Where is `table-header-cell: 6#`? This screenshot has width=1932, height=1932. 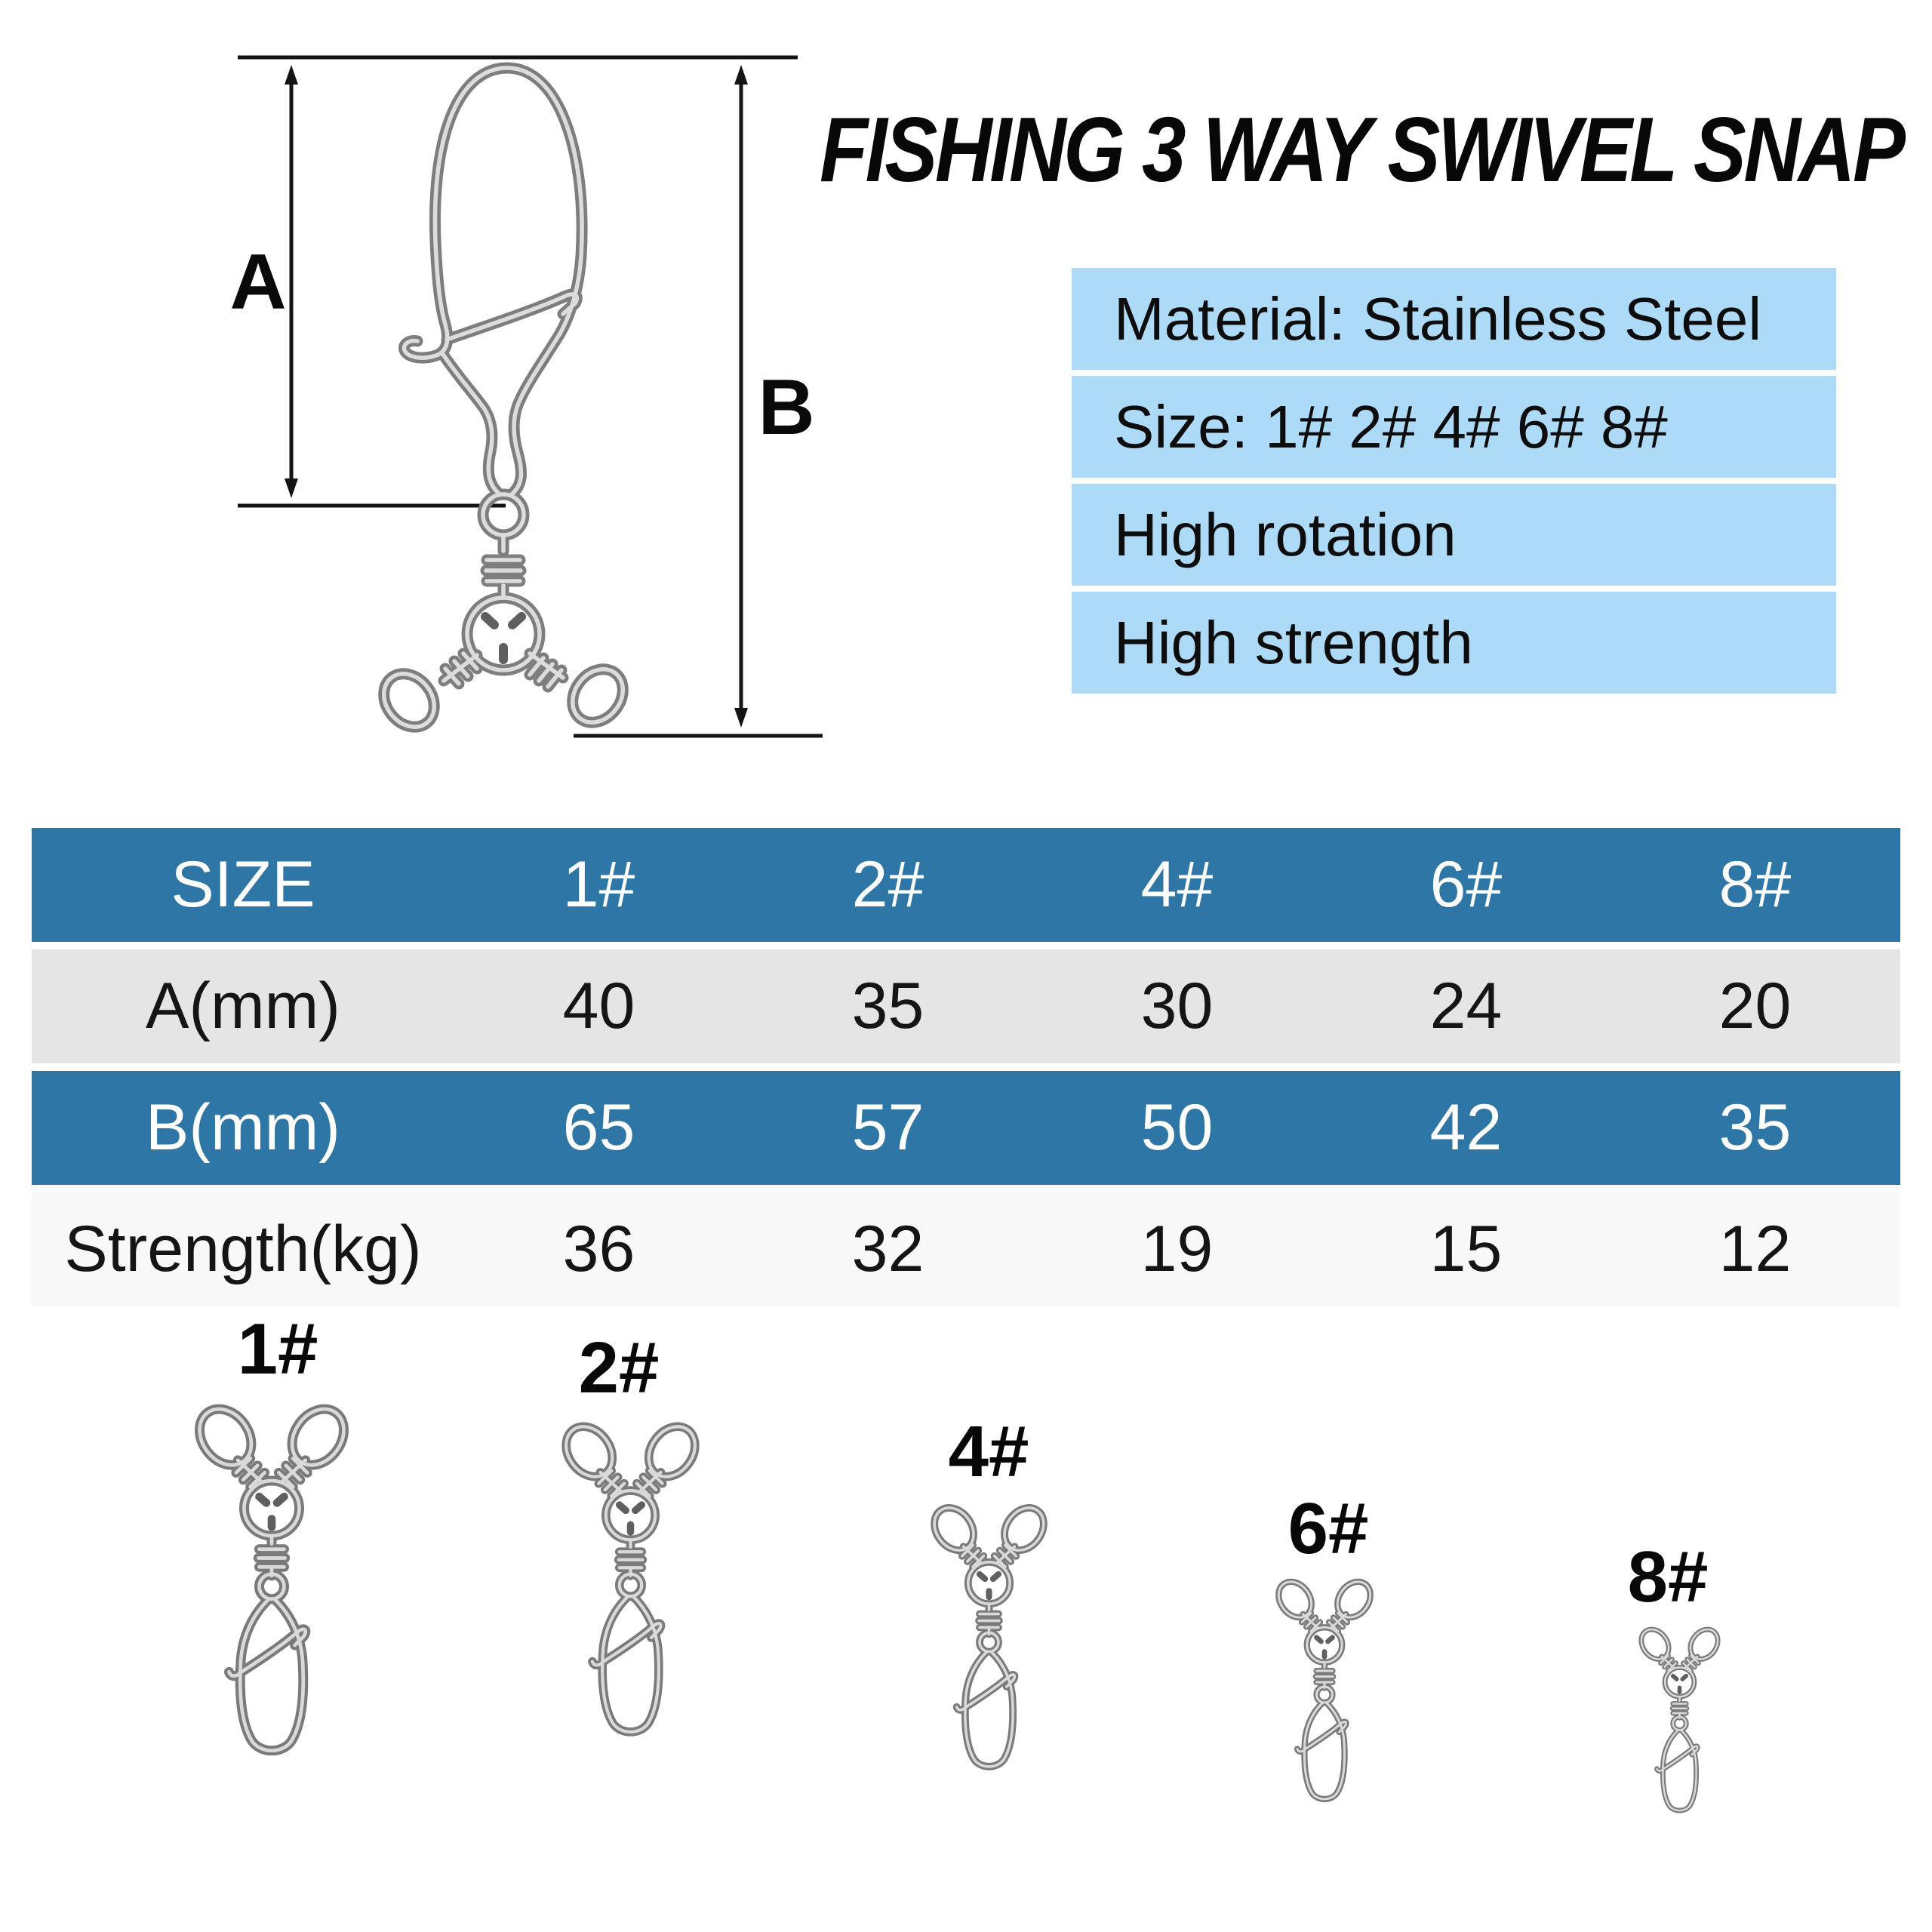
table-header-cell: 6# is located at coordinates (1466, 884).